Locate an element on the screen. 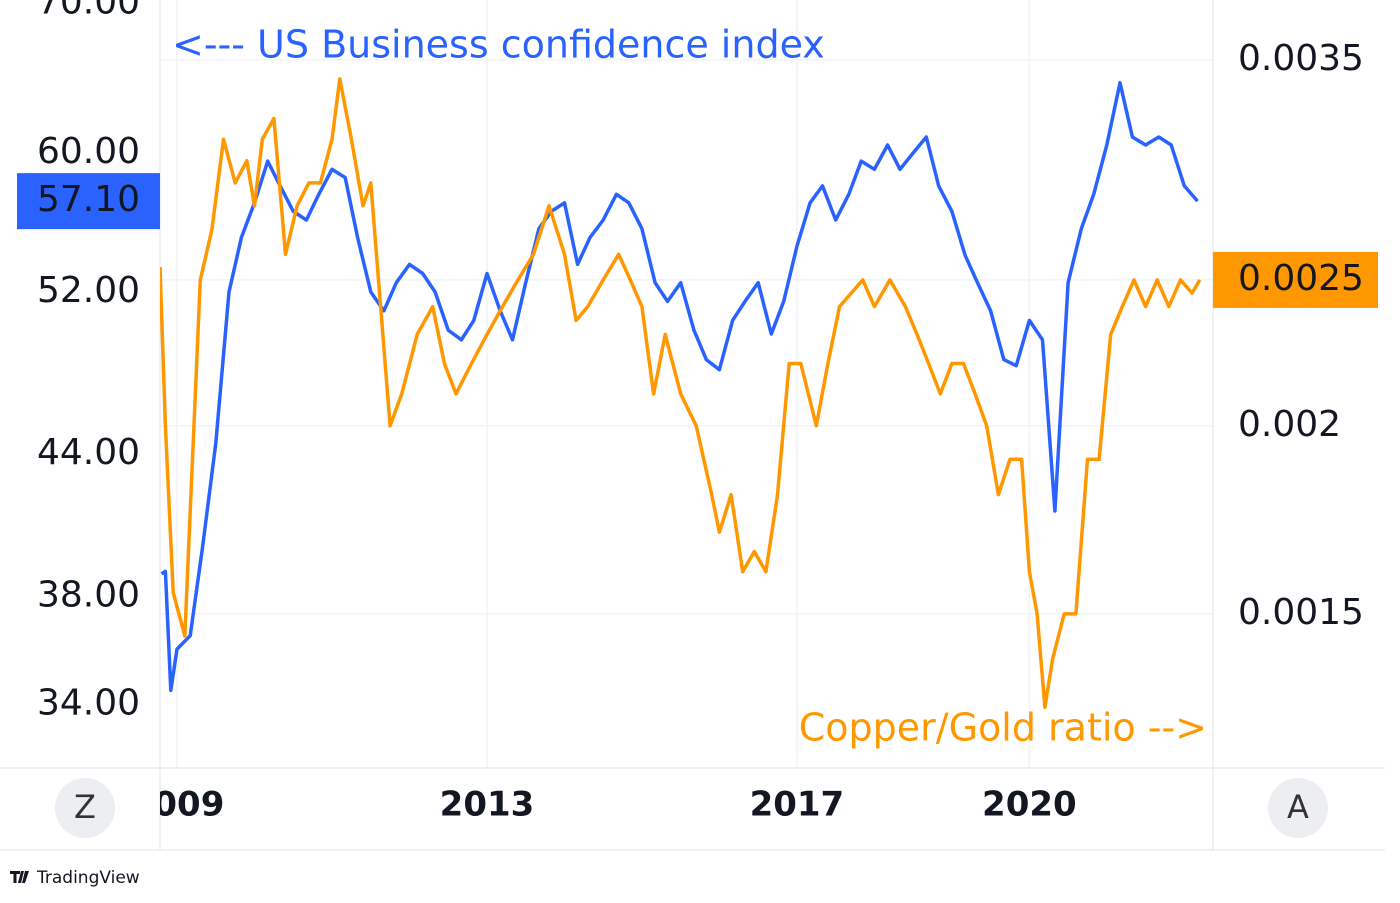 The height and width of the screenshot is (903, 1400). last-value-label: 57.10 is located at coordinates (88, 199).